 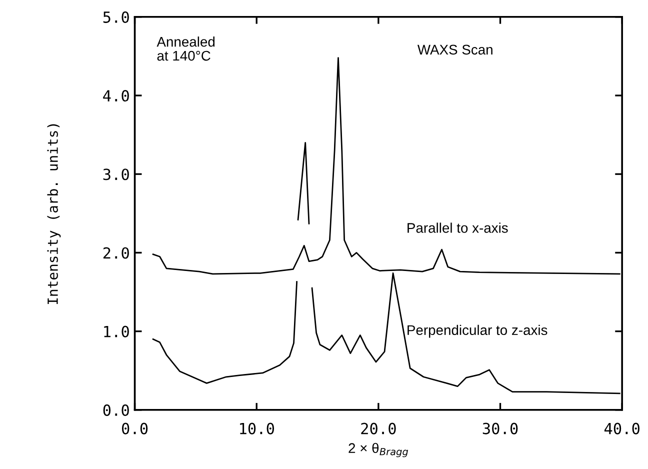 I want to click on y-tick-label: 0.0, so click(x=116, y=410).